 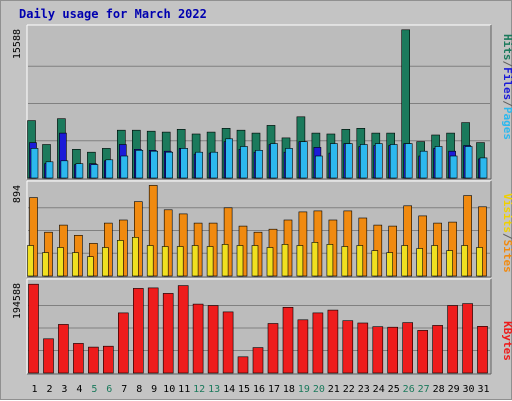 What do you see at coordinates (49, 389) in the screenshot?
I see `x-tick-label: 2` at bounding box center [49, 389].